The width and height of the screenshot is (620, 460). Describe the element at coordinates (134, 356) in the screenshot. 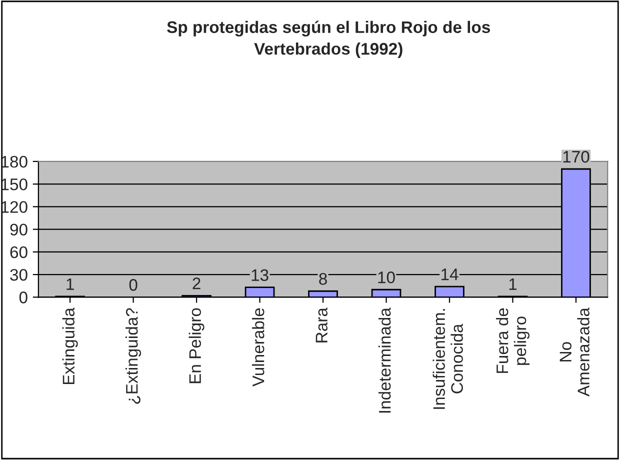

I see `x-tick-label: ¿Extinguida?` at that location.